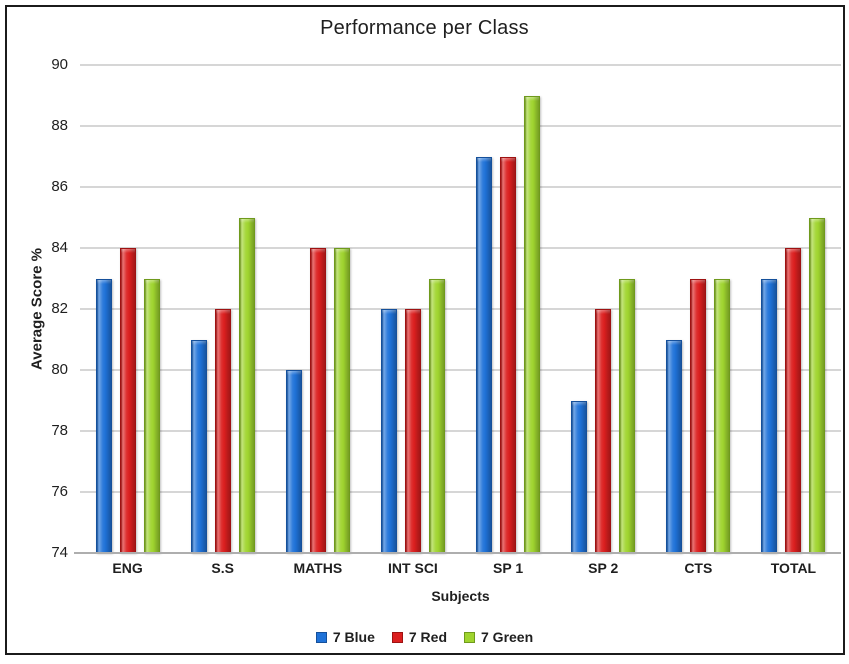 The image size is (849, 664). What do you see at coordinates (59, 125) in the screenshot?
I see `y-tick-label: 88` at bounding box center [59, 125].